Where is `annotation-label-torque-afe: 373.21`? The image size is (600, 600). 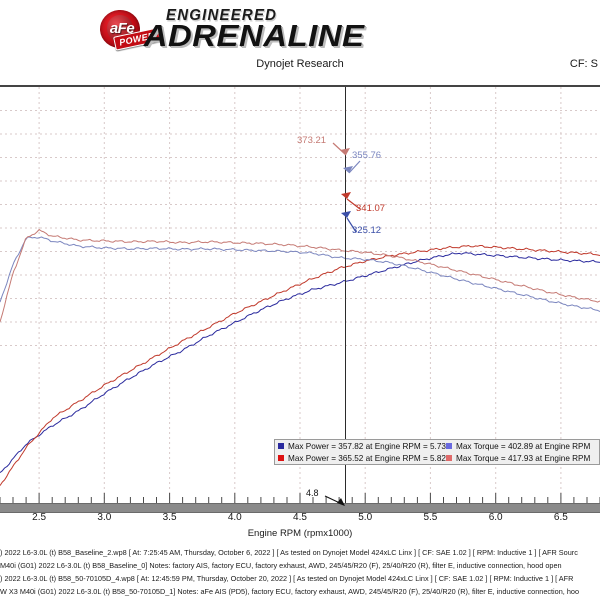 annotation-label-torque-afe: 373.21 is located at coordinates (312, 140).